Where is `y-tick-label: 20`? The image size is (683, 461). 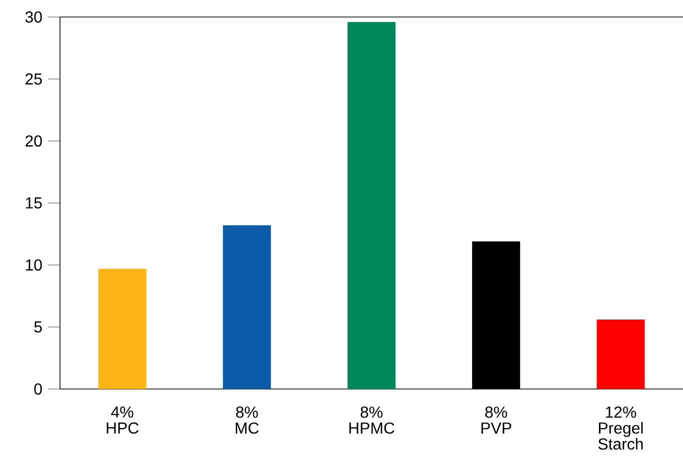 y-tick-label: 20 is located at coordinates (34, 141).